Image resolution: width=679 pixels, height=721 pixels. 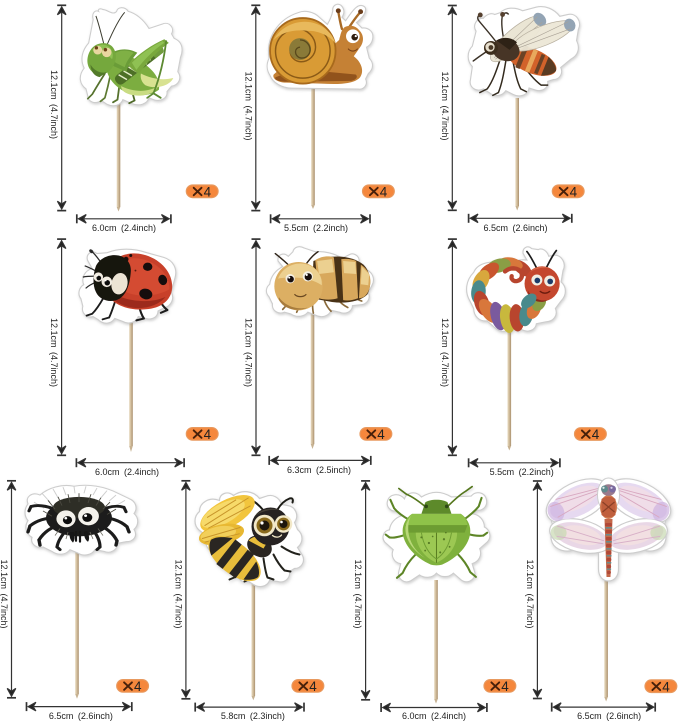 I want to click on svg-text: 6.3cm (2.5inch), so click(x=319, y=470).